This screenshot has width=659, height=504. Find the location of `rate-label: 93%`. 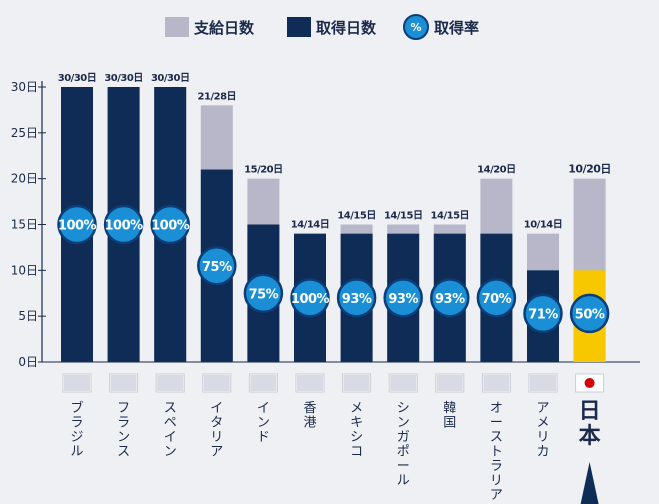

rate-label: 93% is located at coordinates (357, 299).